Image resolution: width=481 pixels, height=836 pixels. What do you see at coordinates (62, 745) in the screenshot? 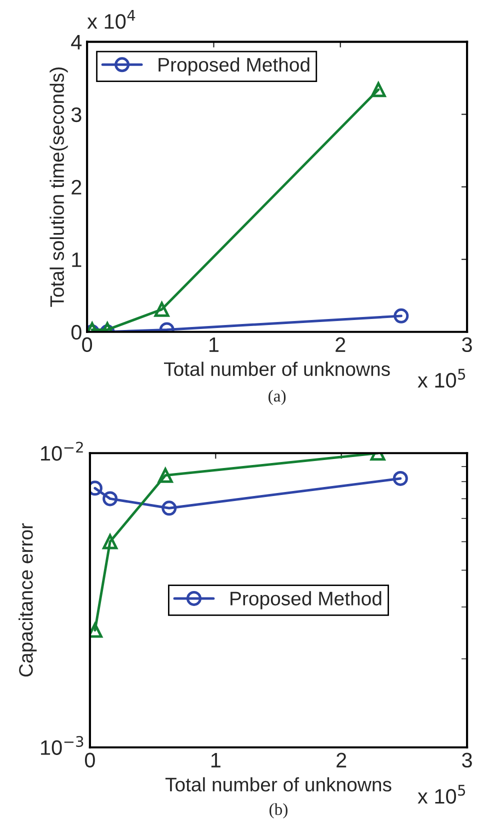
I see `y-tick-label: 10$^{−3}$` at bounding box center [62, 745].